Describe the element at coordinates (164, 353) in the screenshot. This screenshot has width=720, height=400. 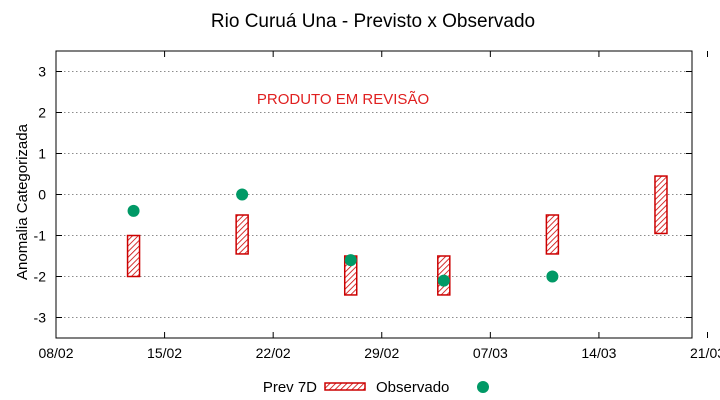
I see `x-tick-label: 15/02` at that location.